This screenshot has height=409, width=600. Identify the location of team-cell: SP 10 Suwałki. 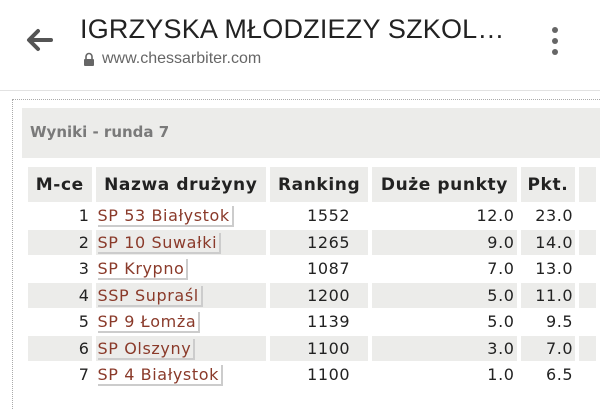
(180, 242).